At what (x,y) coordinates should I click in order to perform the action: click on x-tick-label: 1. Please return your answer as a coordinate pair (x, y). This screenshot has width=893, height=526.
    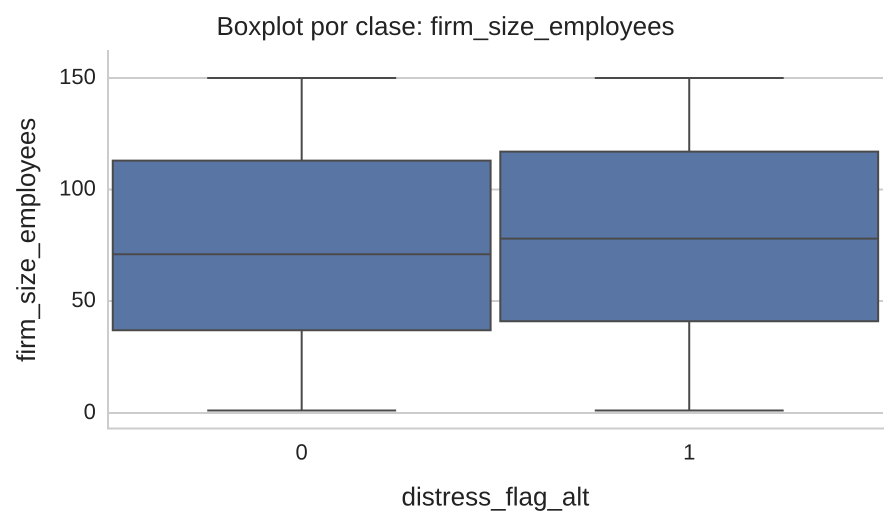
    Looking at the image, I should click on (689, 452).